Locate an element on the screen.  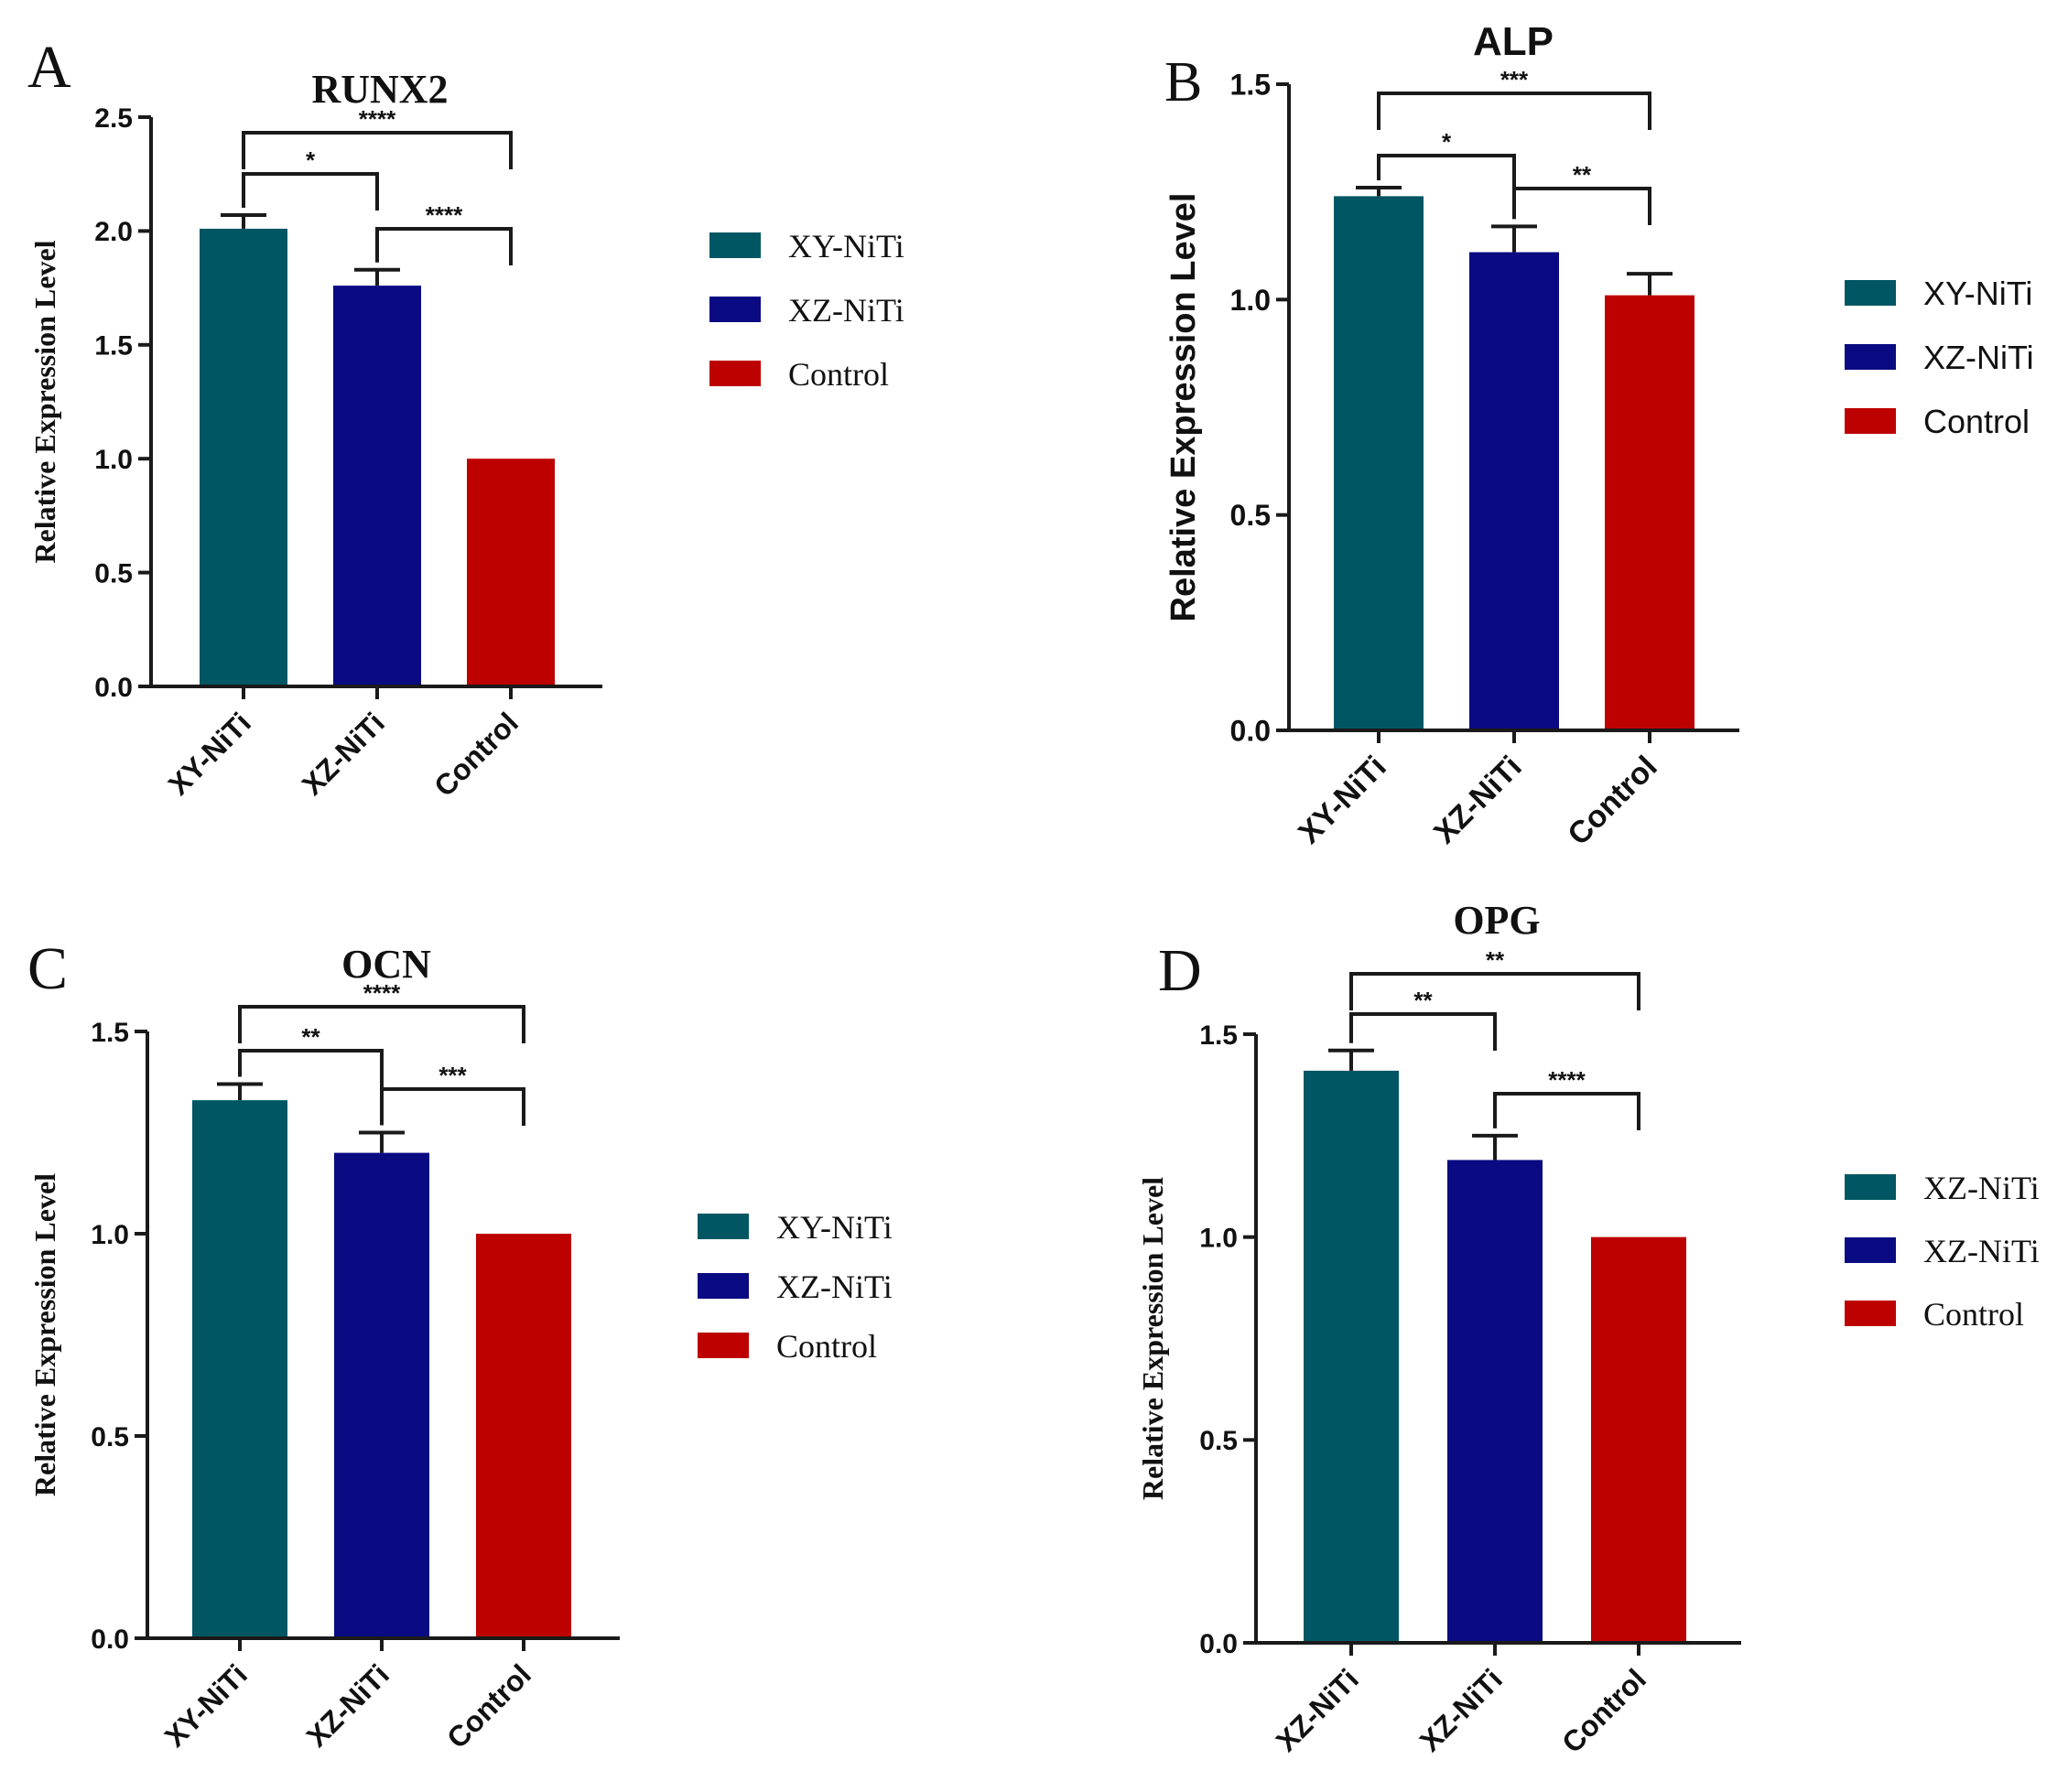
panel-letter: B is located at coordinates (1183, 82).